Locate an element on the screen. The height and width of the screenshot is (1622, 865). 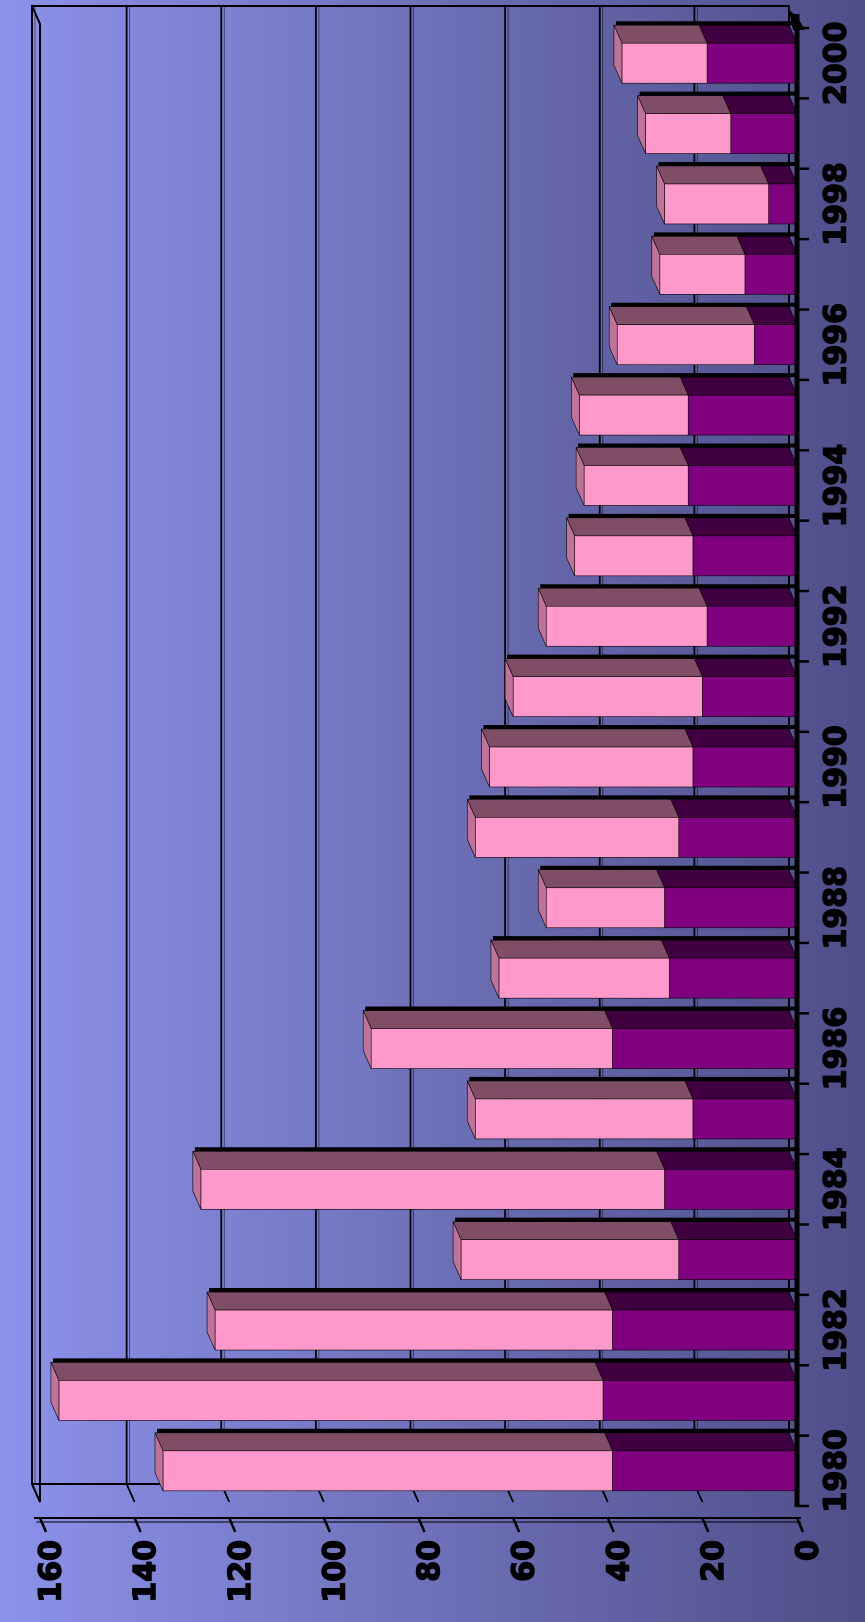
bar-1999-s1 is located at coordinates (688, 133).